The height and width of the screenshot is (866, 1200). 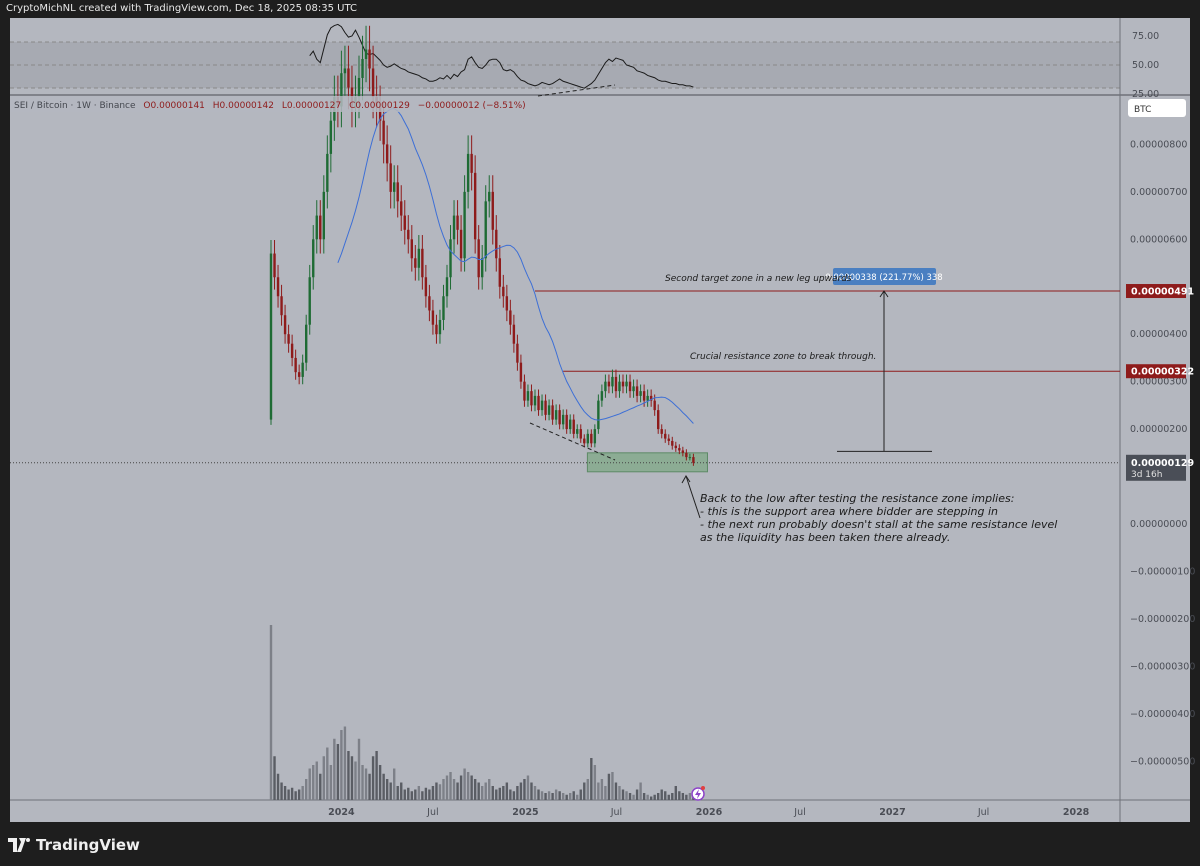 What do you see at coordinates (243, 106) in the screenshot?
I see `legend-high: H0.00000142` at bounding box center [243, 106].